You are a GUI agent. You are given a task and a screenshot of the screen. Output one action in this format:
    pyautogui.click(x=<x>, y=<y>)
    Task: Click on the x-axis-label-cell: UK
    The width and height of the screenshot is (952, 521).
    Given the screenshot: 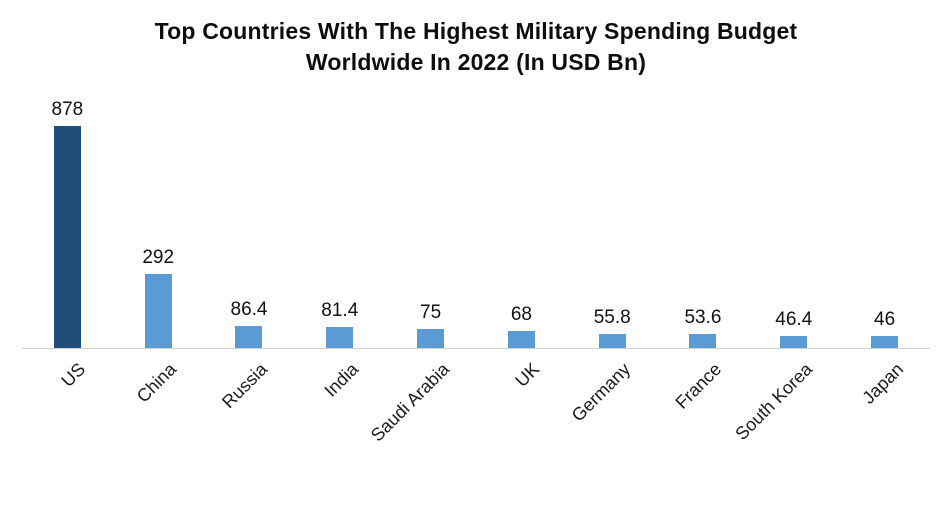 What is the action you would take?
    pyautogui.click(x=521, y=424)
    